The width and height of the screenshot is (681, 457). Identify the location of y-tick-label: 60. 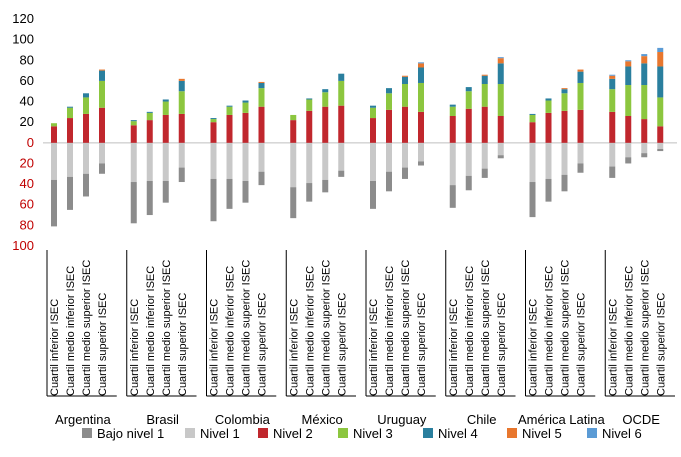
(27, 80).